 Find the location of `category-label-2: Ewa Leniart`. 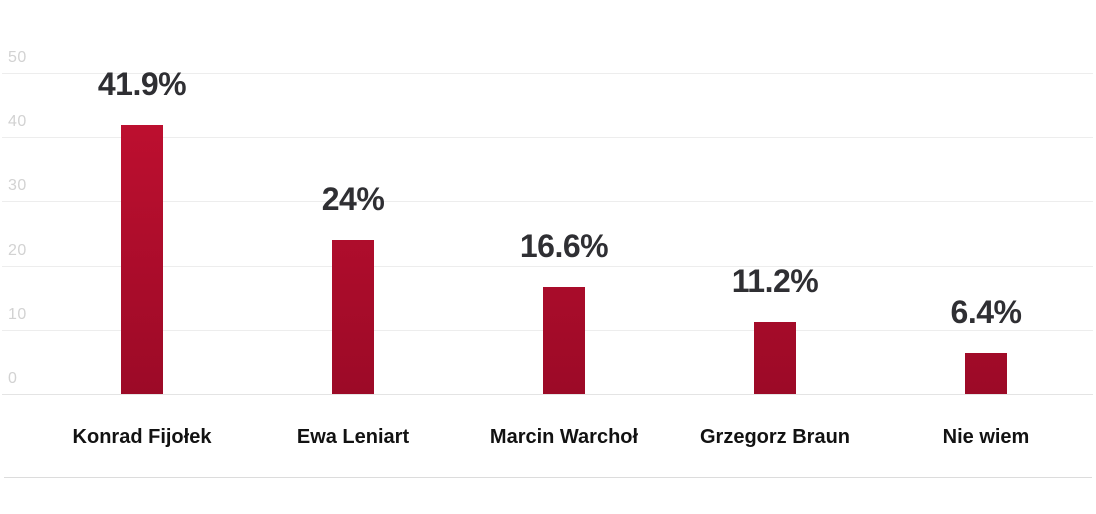

category-label-2: Ewa Leniart is located at coordinates (353, 437).